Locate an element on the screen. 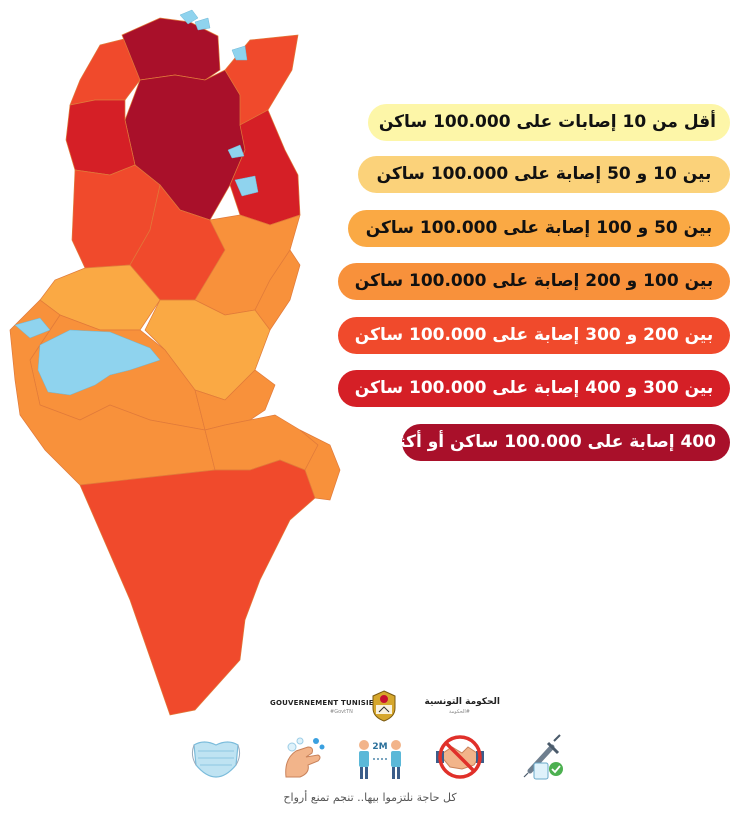  handshake-prohibited-icon is located at coordinates (460, 757).